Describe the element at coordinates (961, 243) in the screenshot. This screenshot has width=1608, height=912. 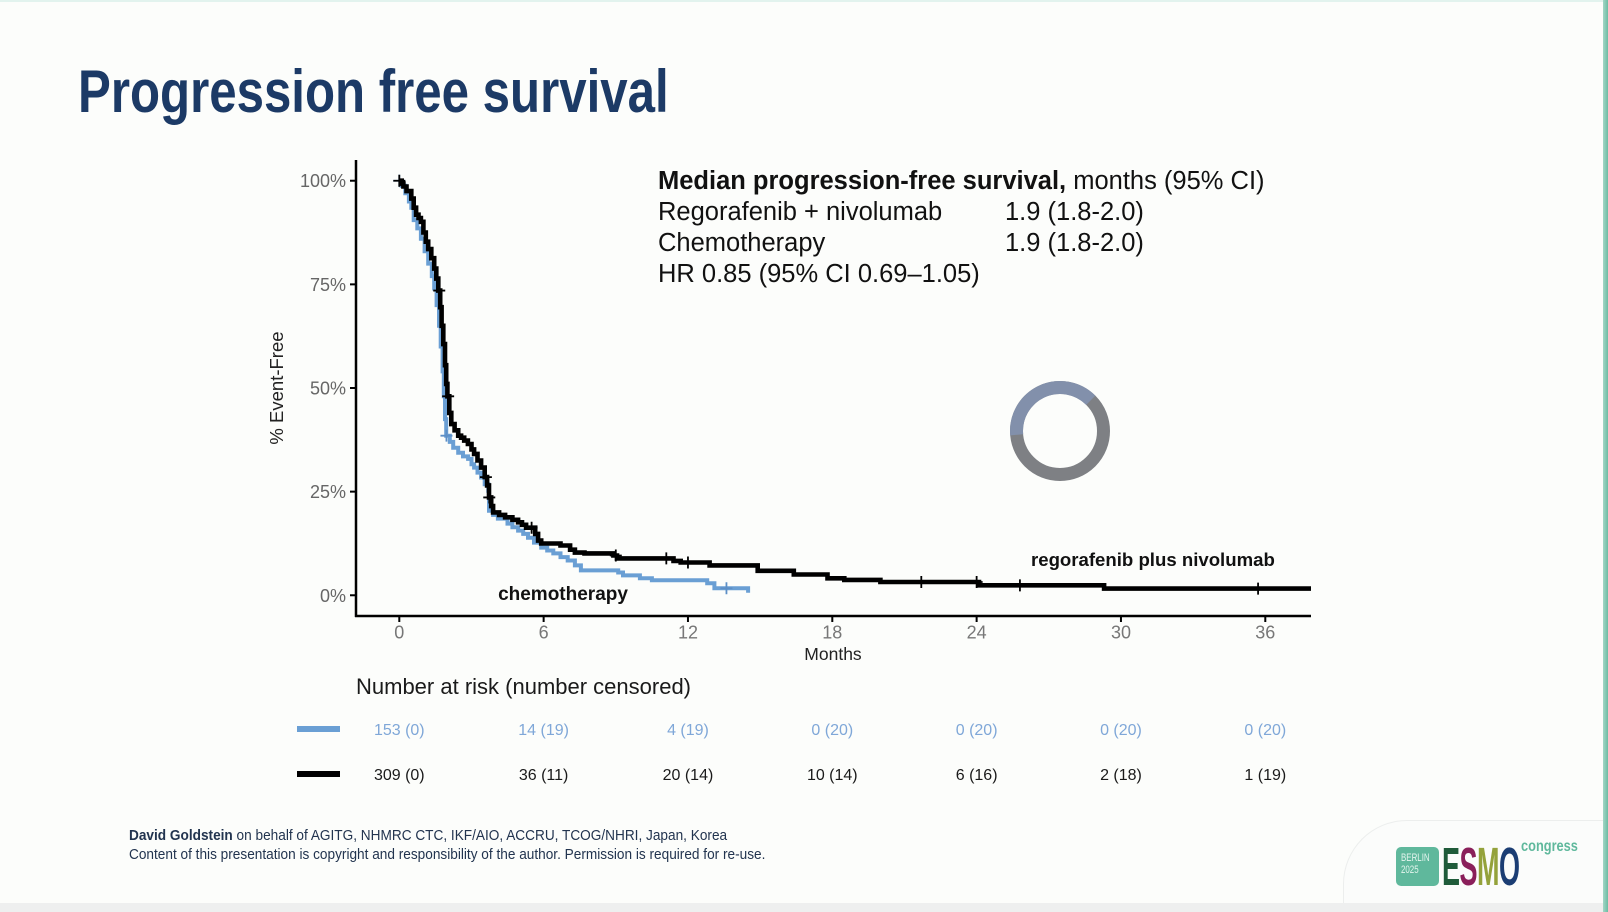
I see `stats-row-chemotherapy: Chemotherapy 1.9 (1.8-2.0)` at that location.